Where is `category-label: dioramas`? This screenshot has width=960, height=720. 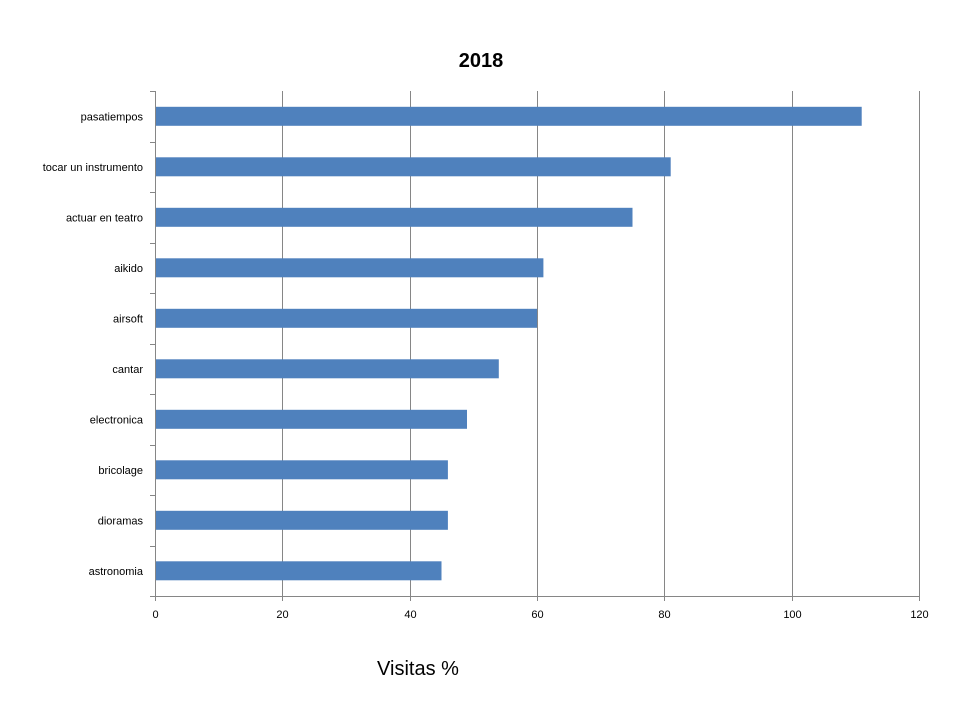
category-label: dioramas is located at coordinates (121, 521).